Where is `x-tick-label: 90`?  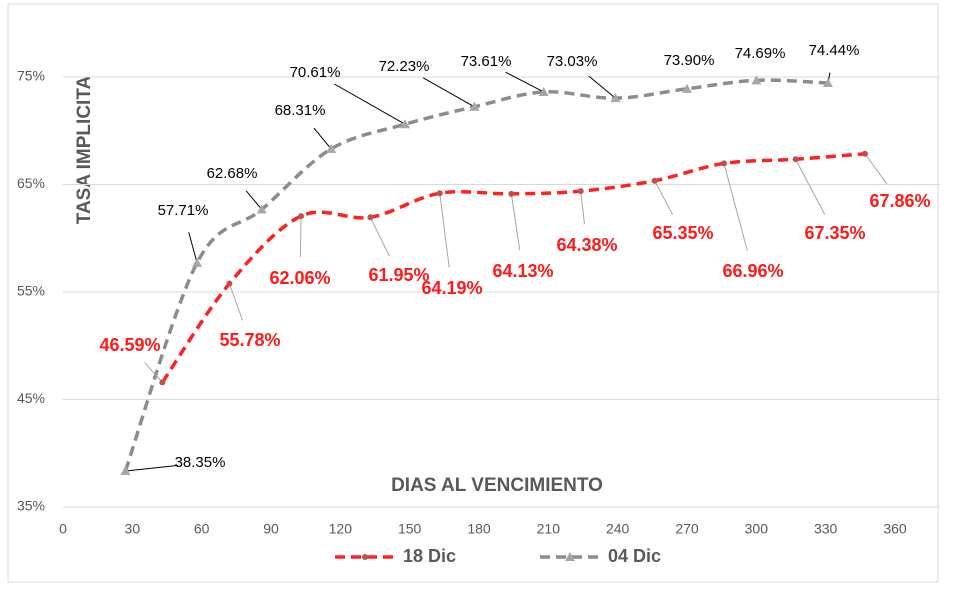
x-tick-label: 90 is located at coordinates (271, 529).